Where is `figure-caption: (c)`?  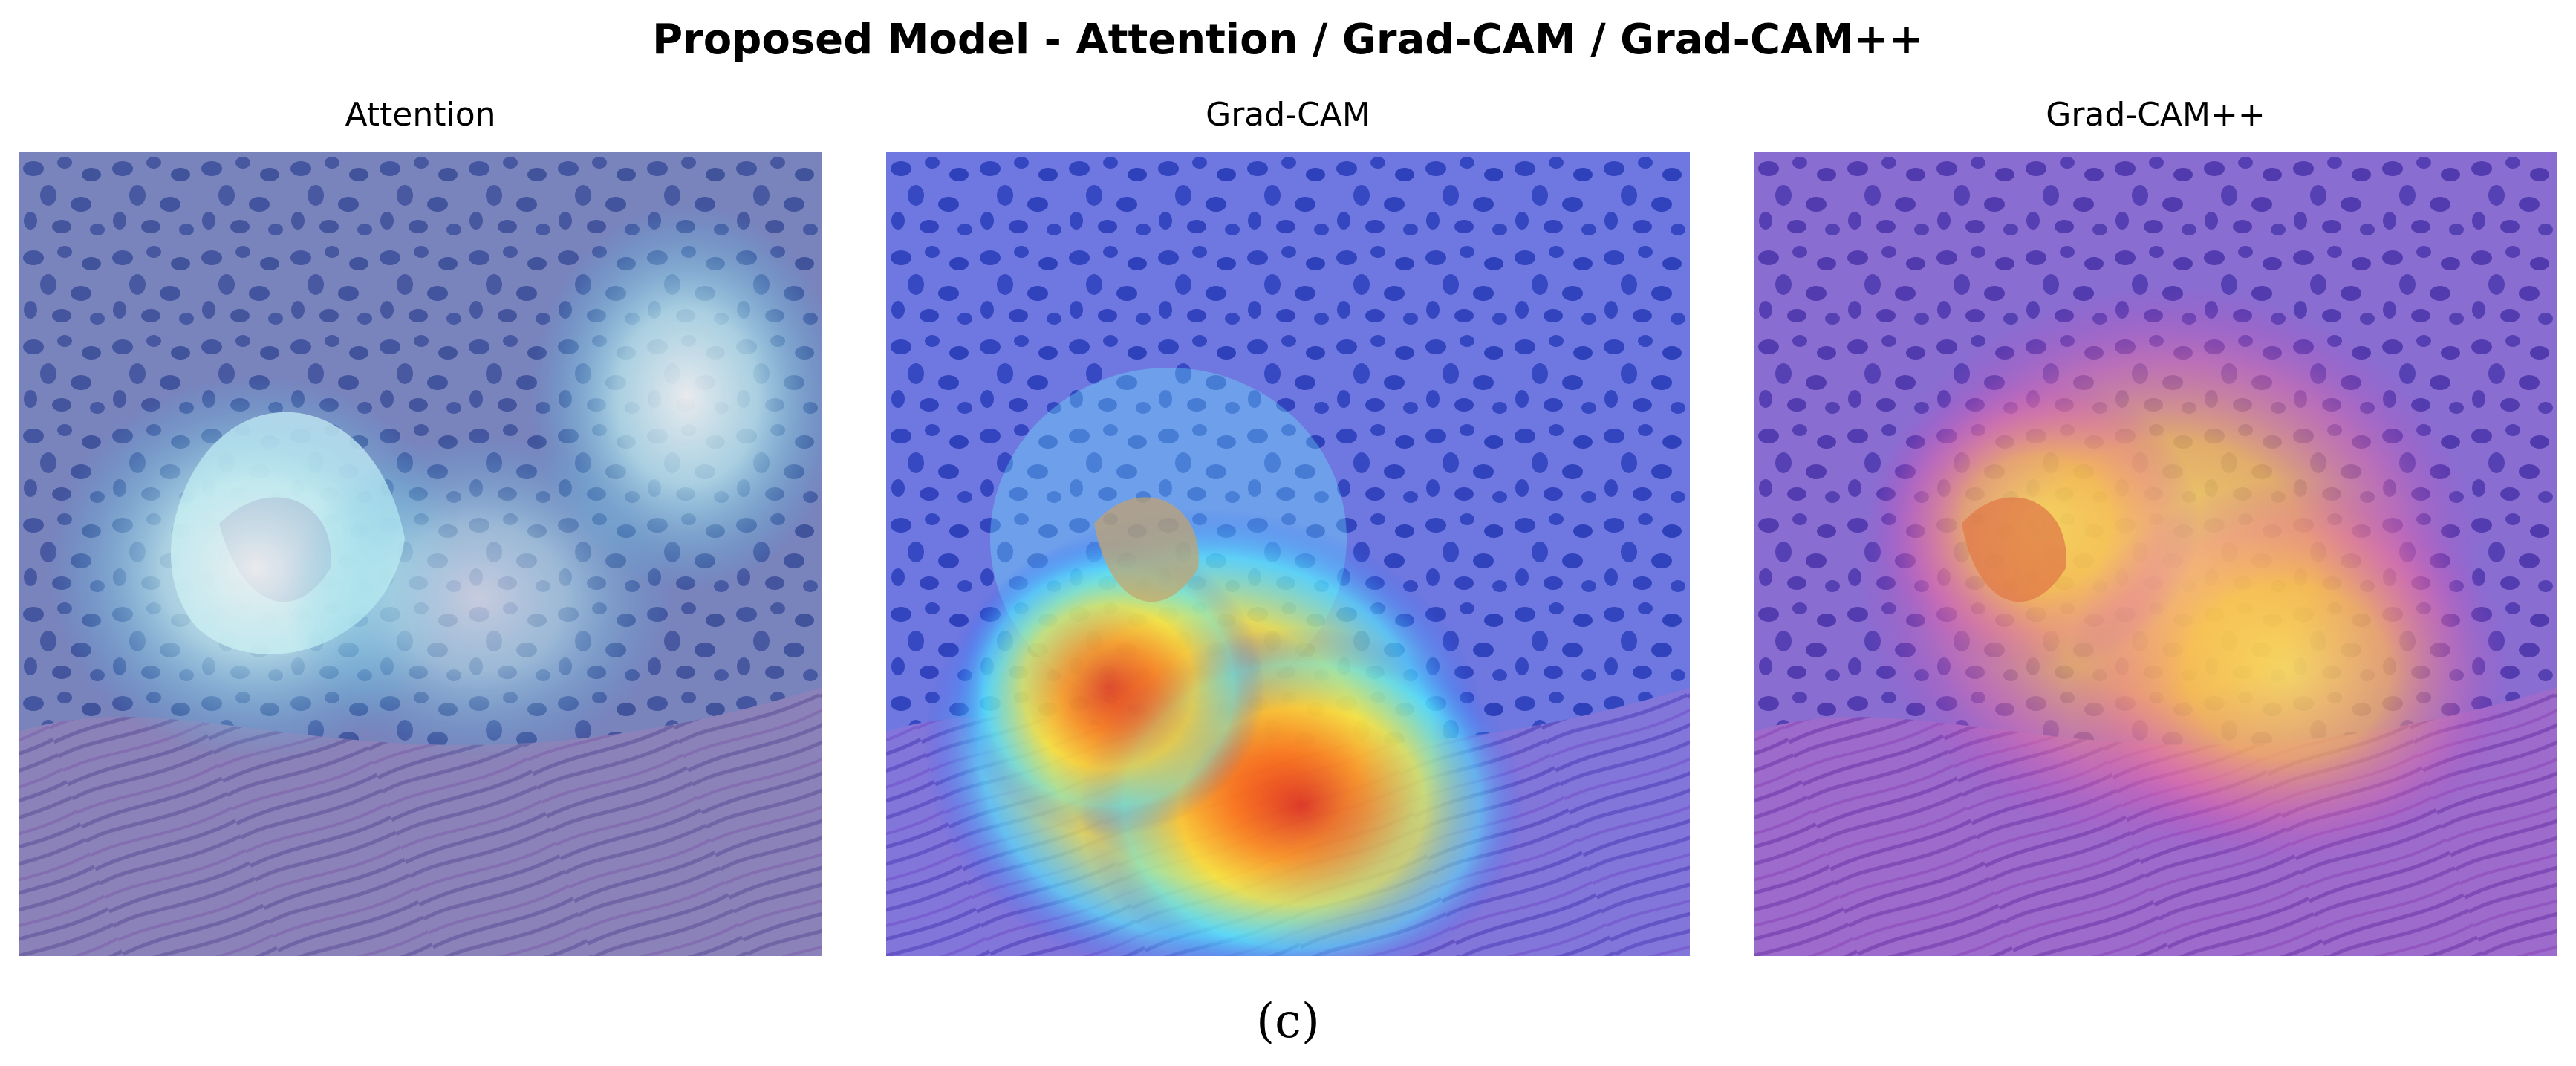
figure-caption: (c) is located at coordinates (1288, 1022).